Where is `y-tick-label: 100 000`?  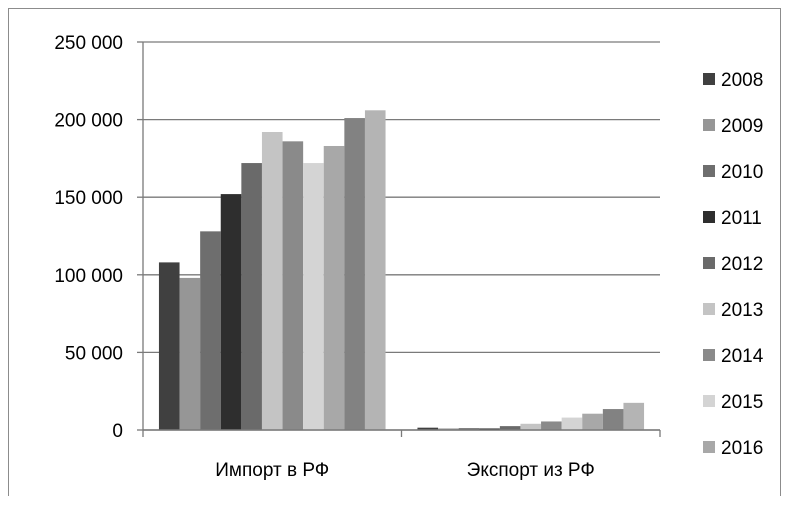 y-tick-label: 100 000 is located at coordinates (88, 276).